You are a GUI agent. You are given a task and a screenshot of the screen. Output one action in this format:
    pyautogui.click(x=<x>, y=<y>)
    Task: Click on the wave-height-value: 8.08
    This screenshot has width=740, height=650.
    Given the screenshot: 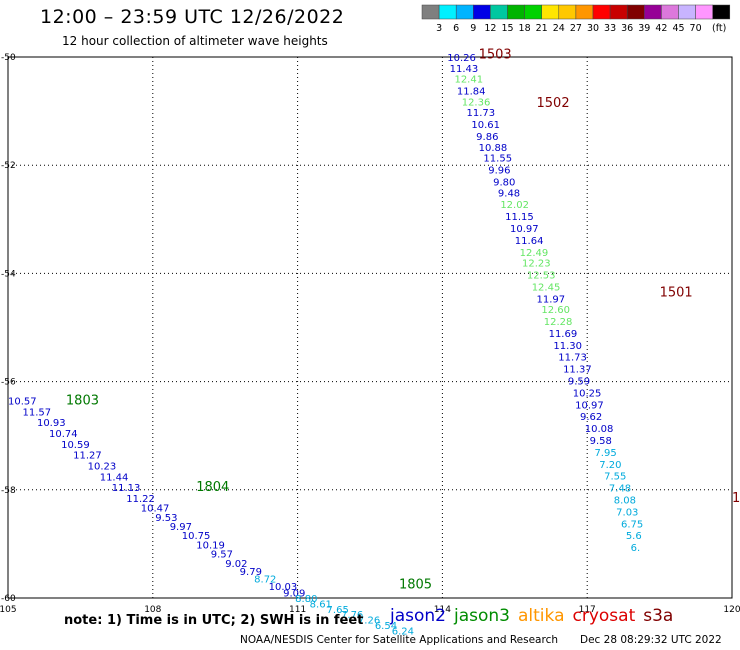 What is the action you would take?
    pyautogui.click(x=625, y=501)
    